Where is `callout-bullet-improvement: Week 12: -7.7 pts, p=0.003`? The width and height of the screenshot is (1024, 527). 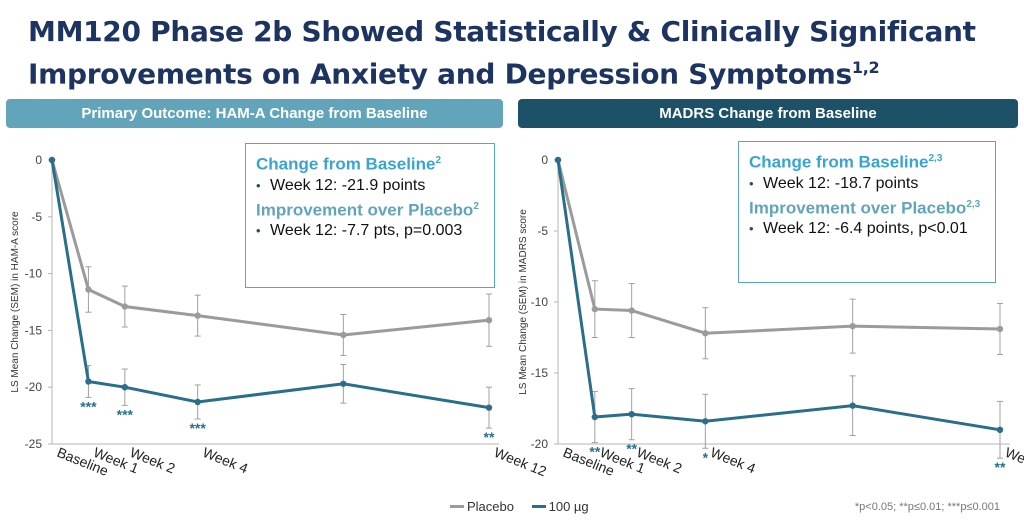 callout-bullet-improvement: Week 12: -7.7 pts, p=0.003 is located at coordinates (370, 230).